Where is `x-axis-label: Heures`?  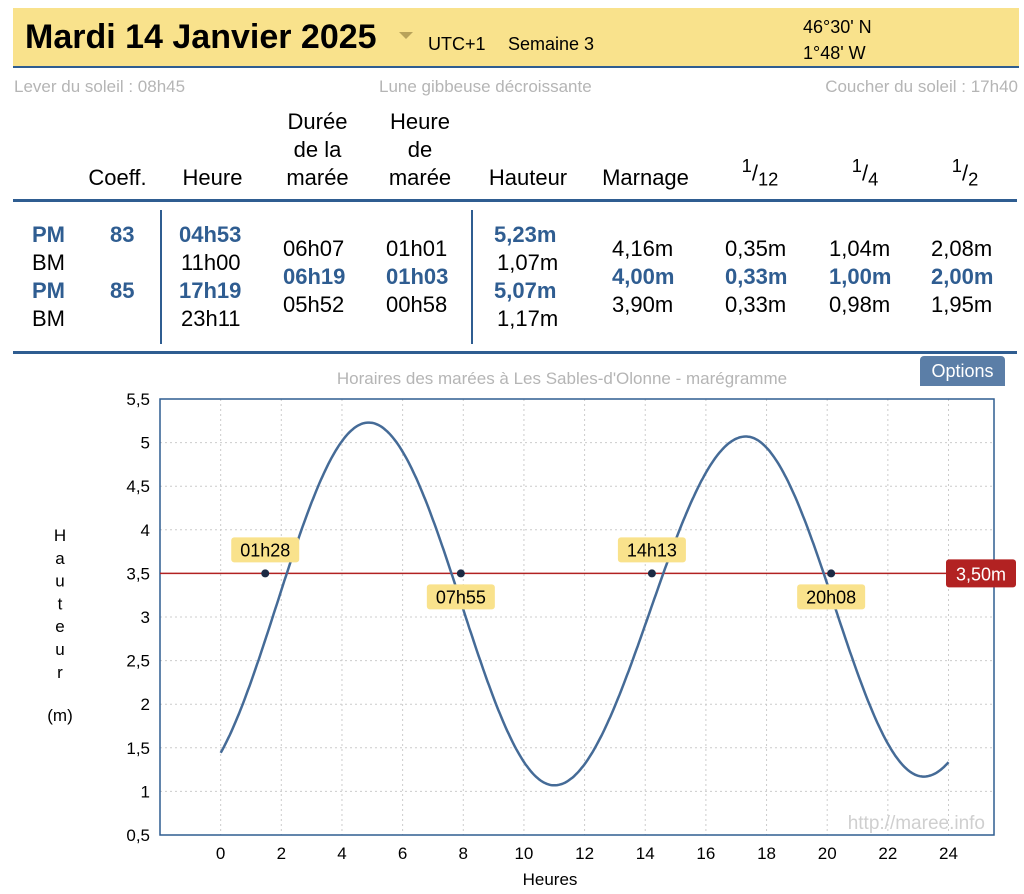 x-axis-label: Heures is located at coordinates (550, 879).